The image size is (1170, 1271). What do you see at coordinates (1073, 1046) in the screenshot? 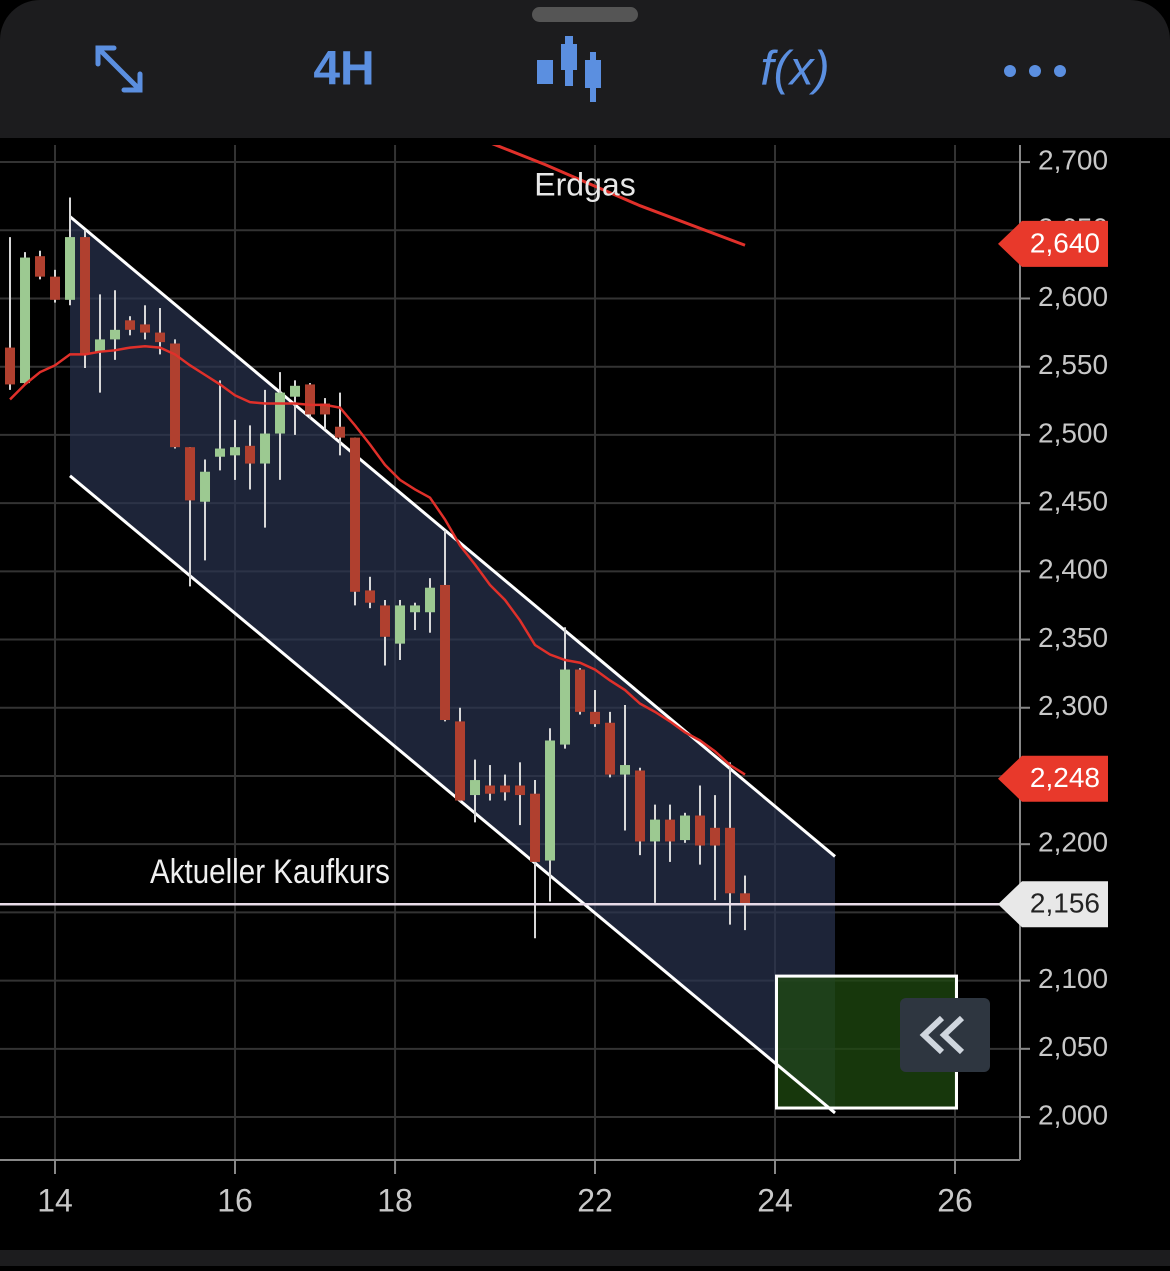
I see `y-tick-label: 2,050` at bounding box center [1073, 1046].